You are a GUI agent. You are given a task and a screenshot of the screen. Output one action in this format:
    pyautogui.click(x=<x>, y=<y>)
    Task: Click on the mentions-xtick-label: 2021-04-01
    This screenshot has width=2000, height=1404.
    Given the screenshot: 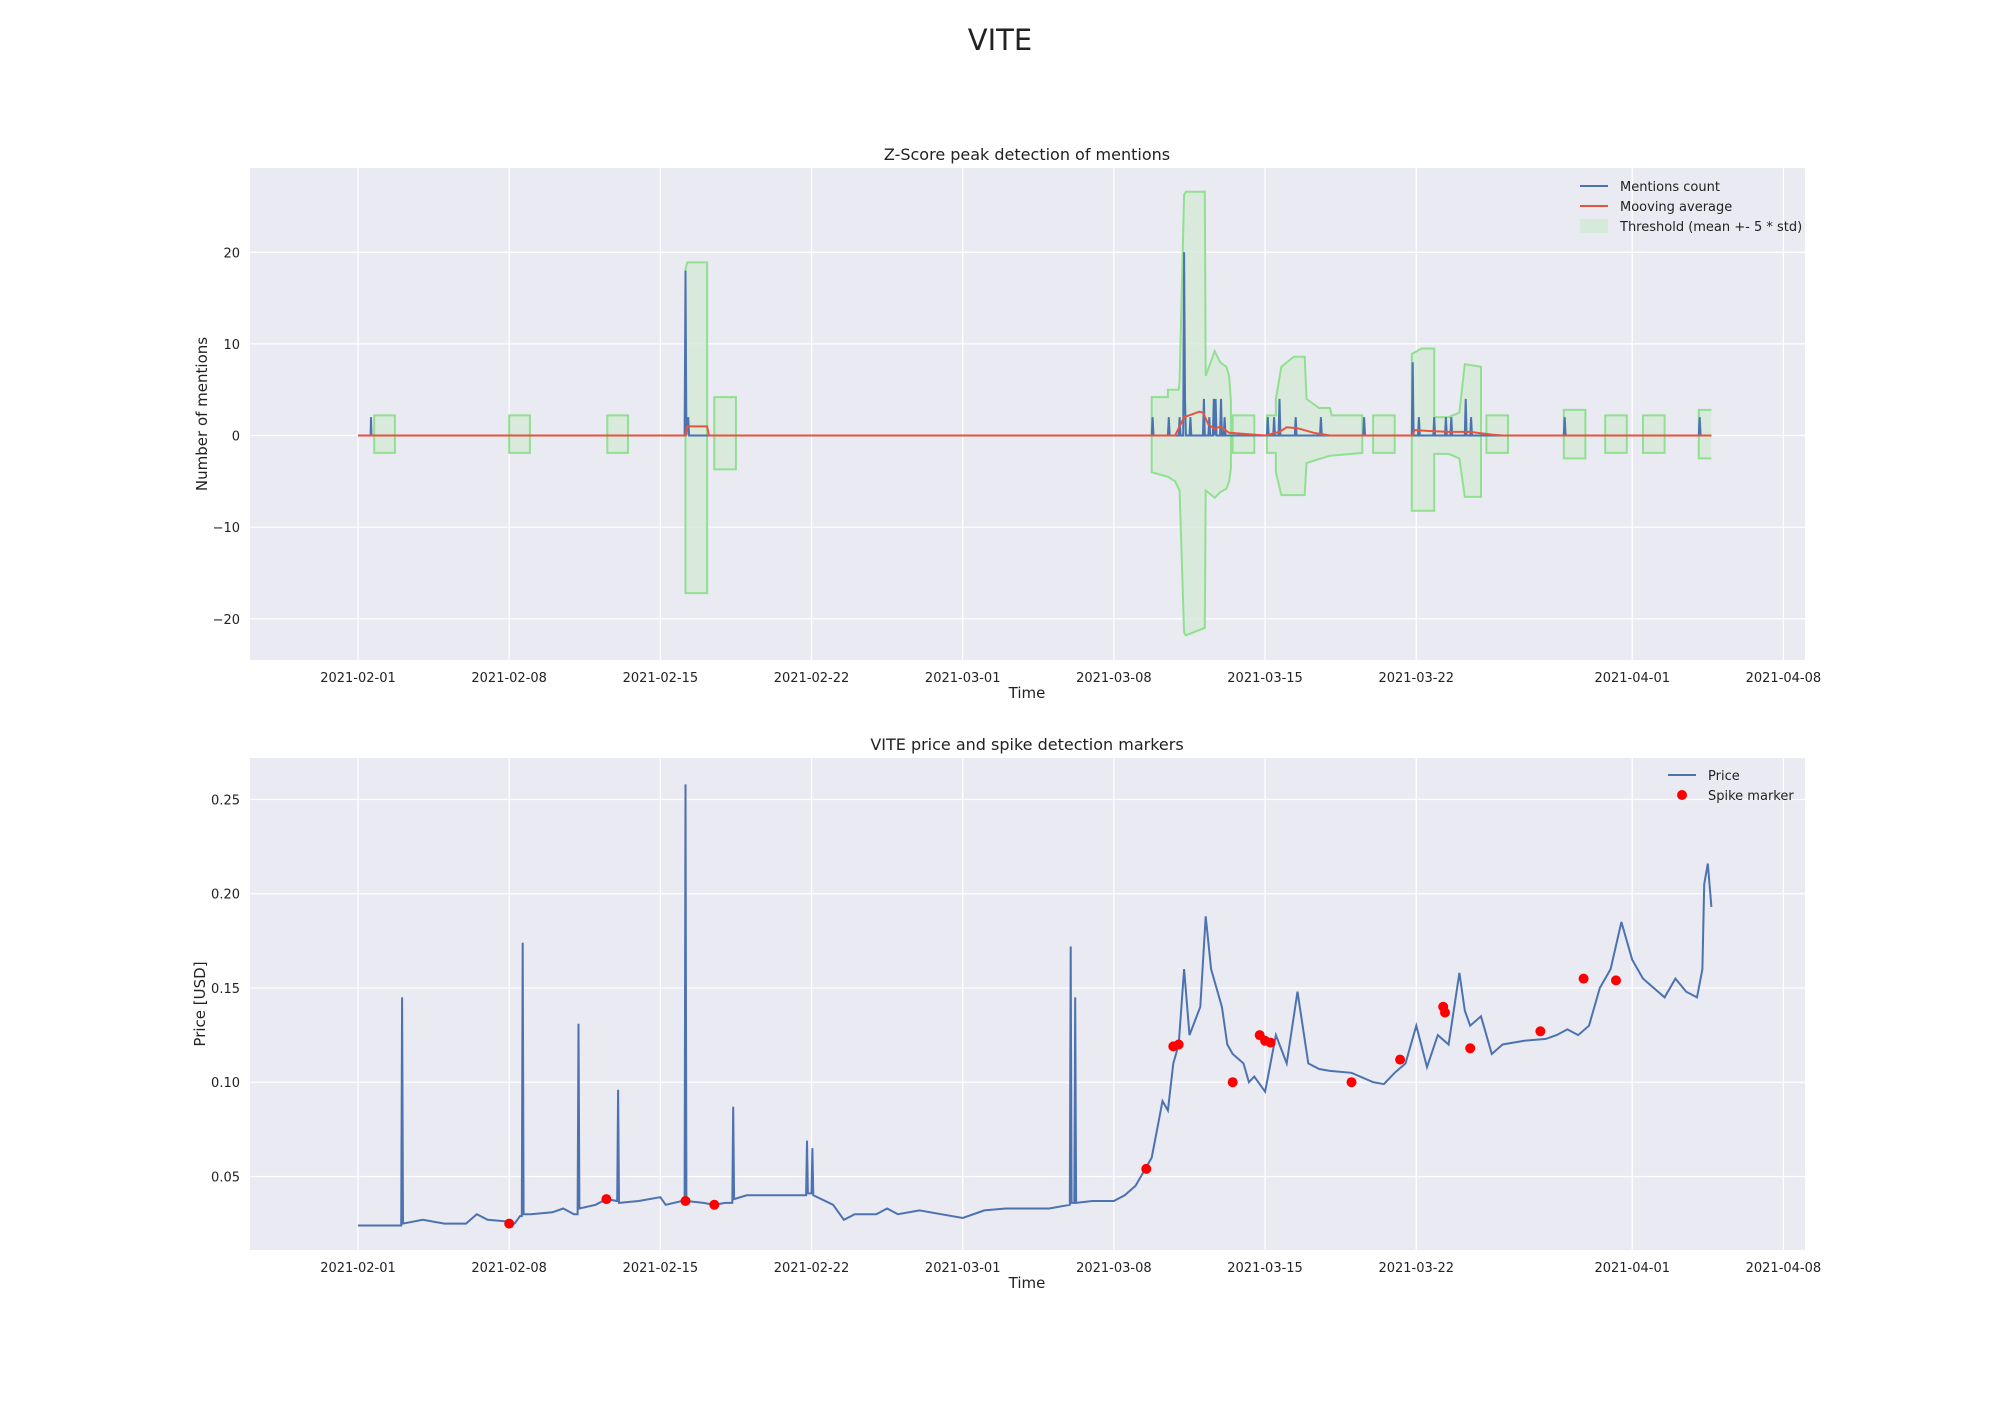 What is the action you would take?
    pyautogui.click(x=1632, y=678)
    